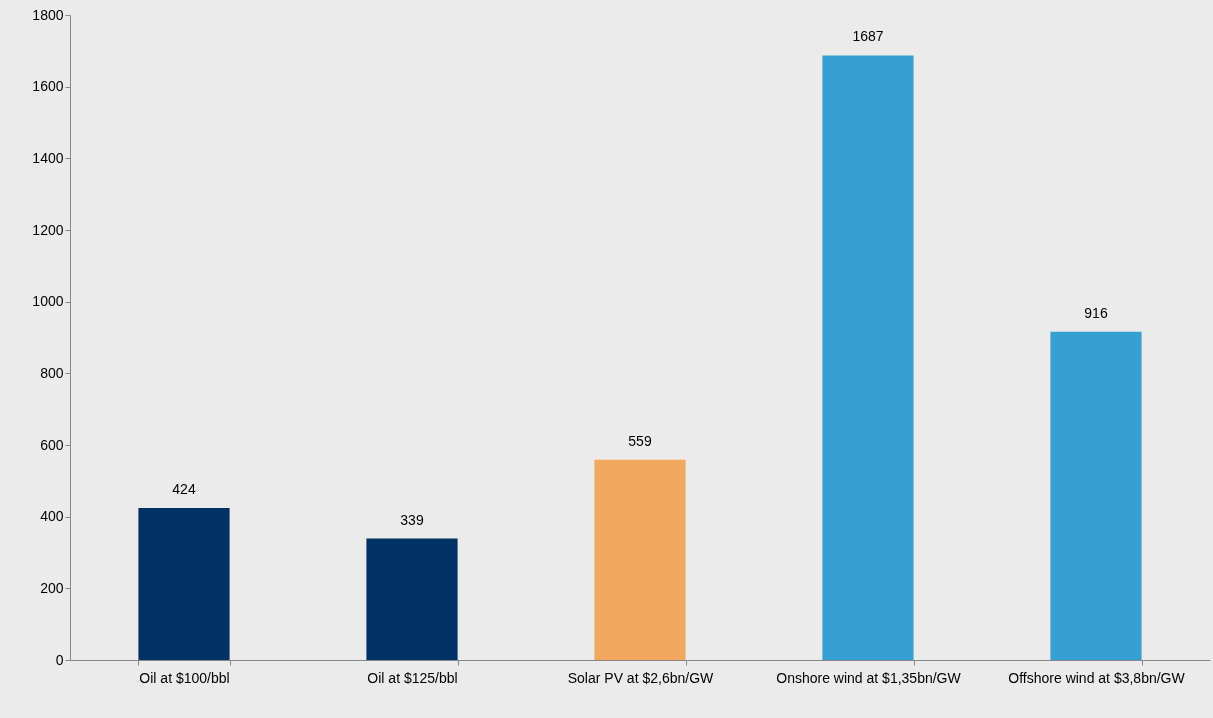  Describe the element at coordinates (59, 659) in the screenshot. I see `y-tick-label: 0` at that location.